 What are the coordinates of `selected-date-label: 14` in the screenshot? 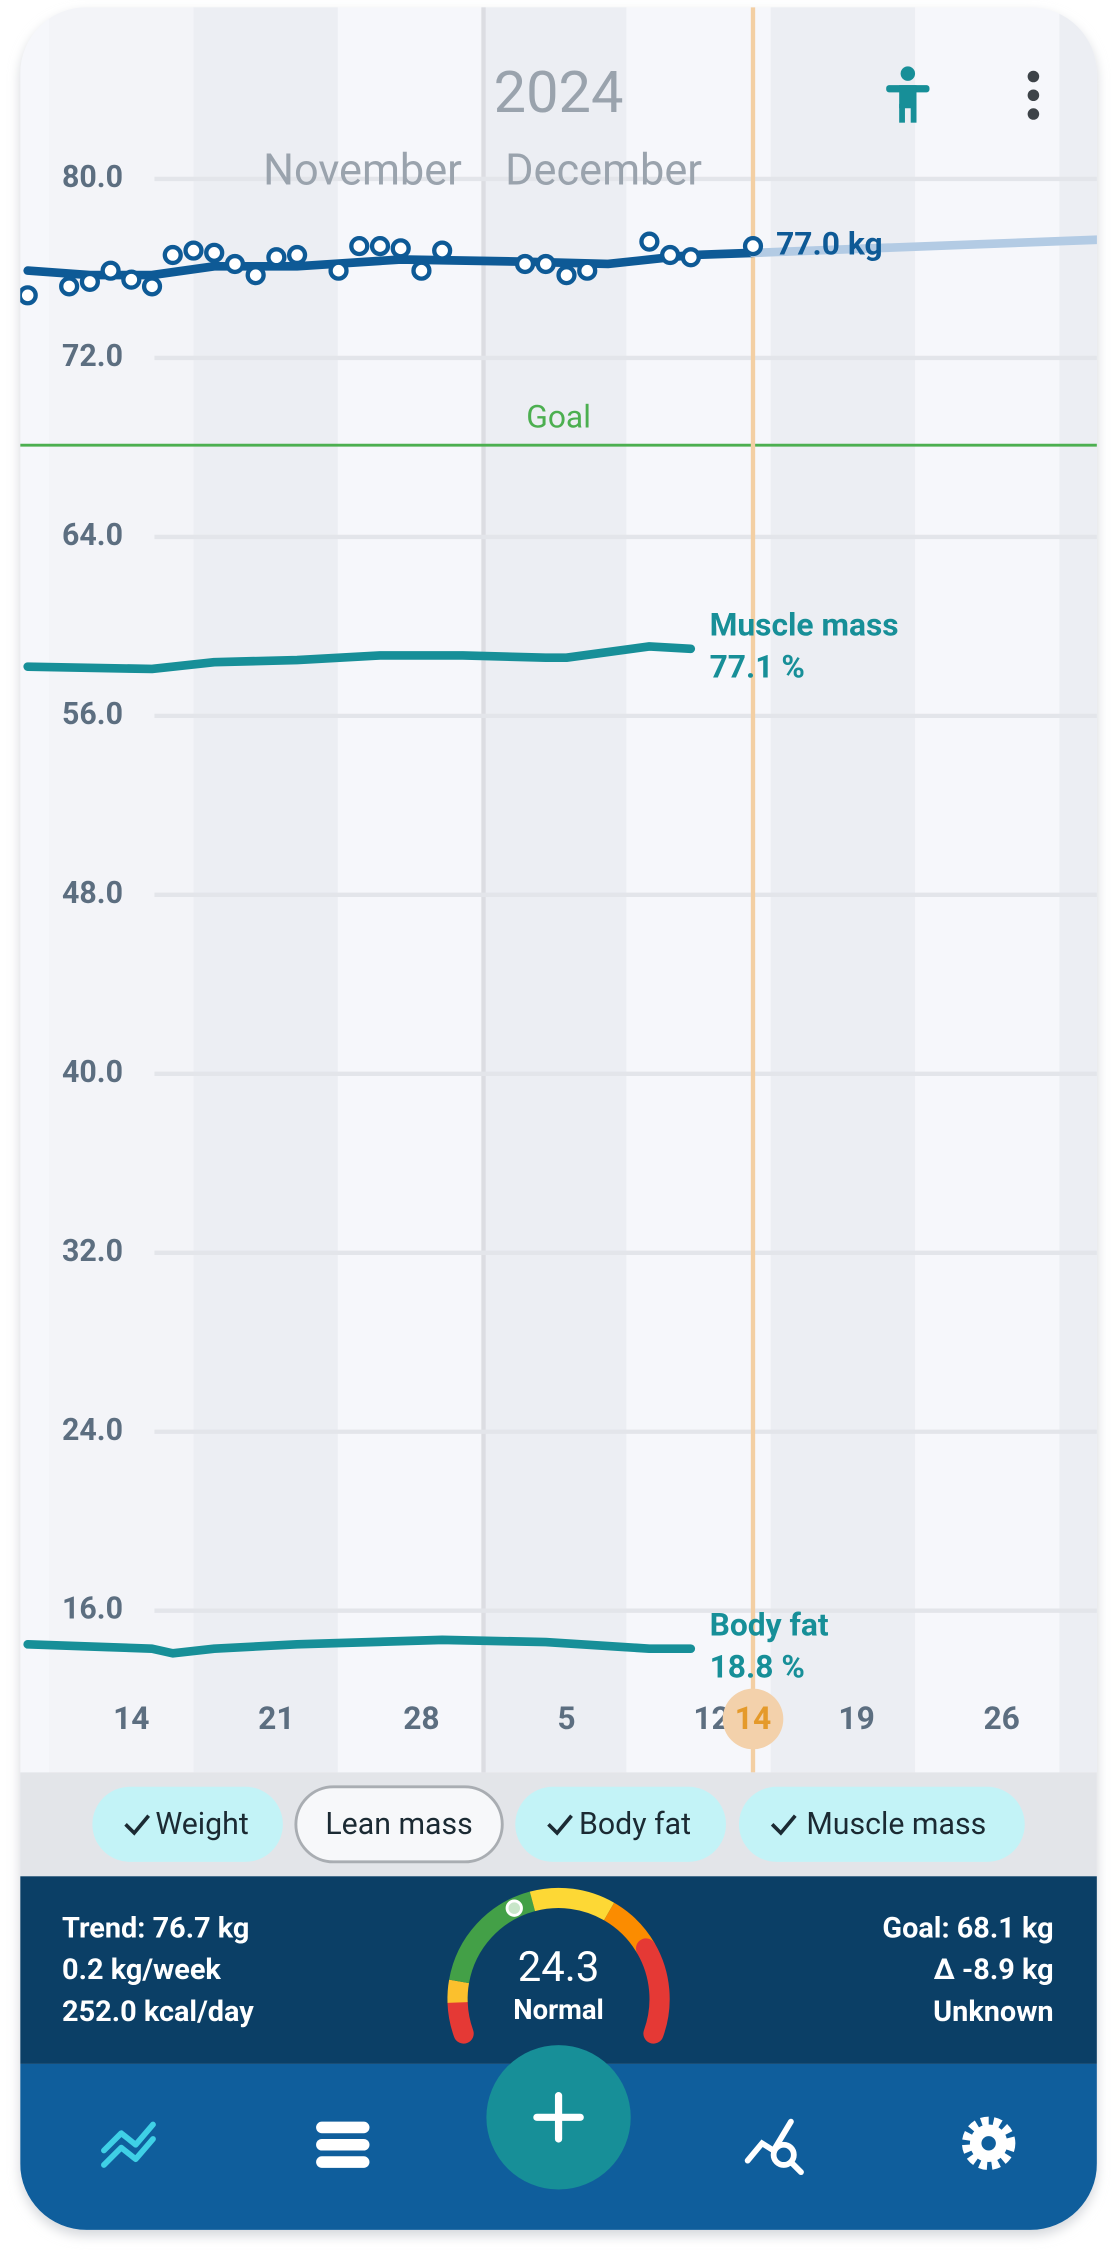 It's located at (753, 1718).